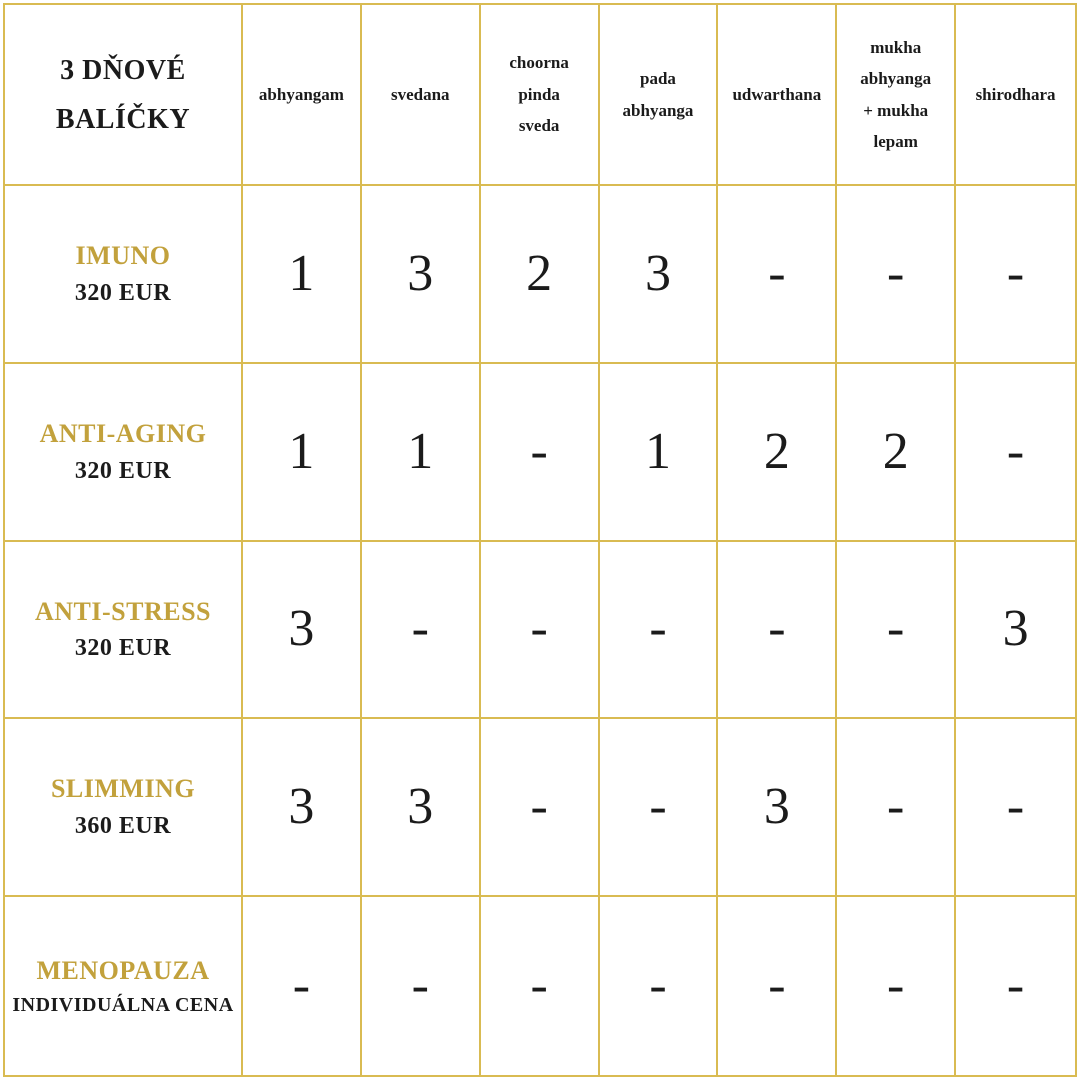 The height and width of the screenshot is (1080, 1080). What do you see at coordinates (123, 789) in the screenshot?
I see `package-name: SLIMMING` at bounding box center [123, 789].